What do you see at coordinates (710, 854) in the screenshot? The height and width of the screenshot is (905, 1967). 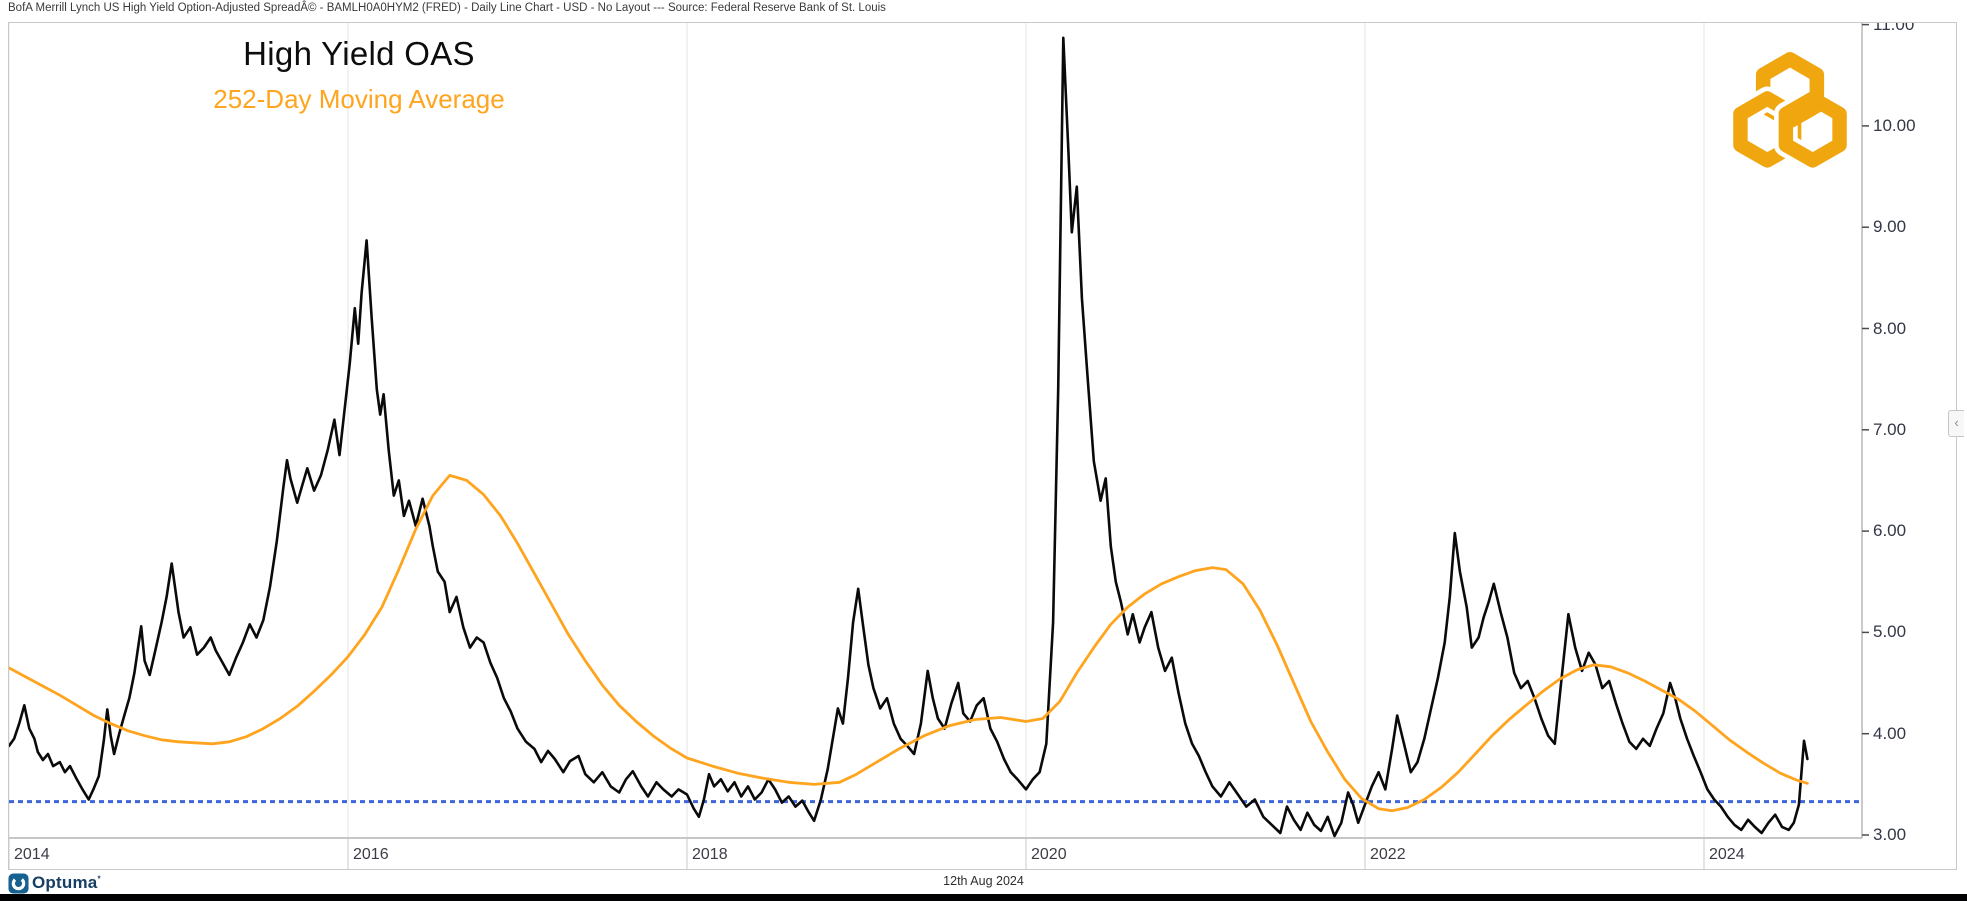 I see `x-axis-label: 2018` at bounding box center [710, 854].